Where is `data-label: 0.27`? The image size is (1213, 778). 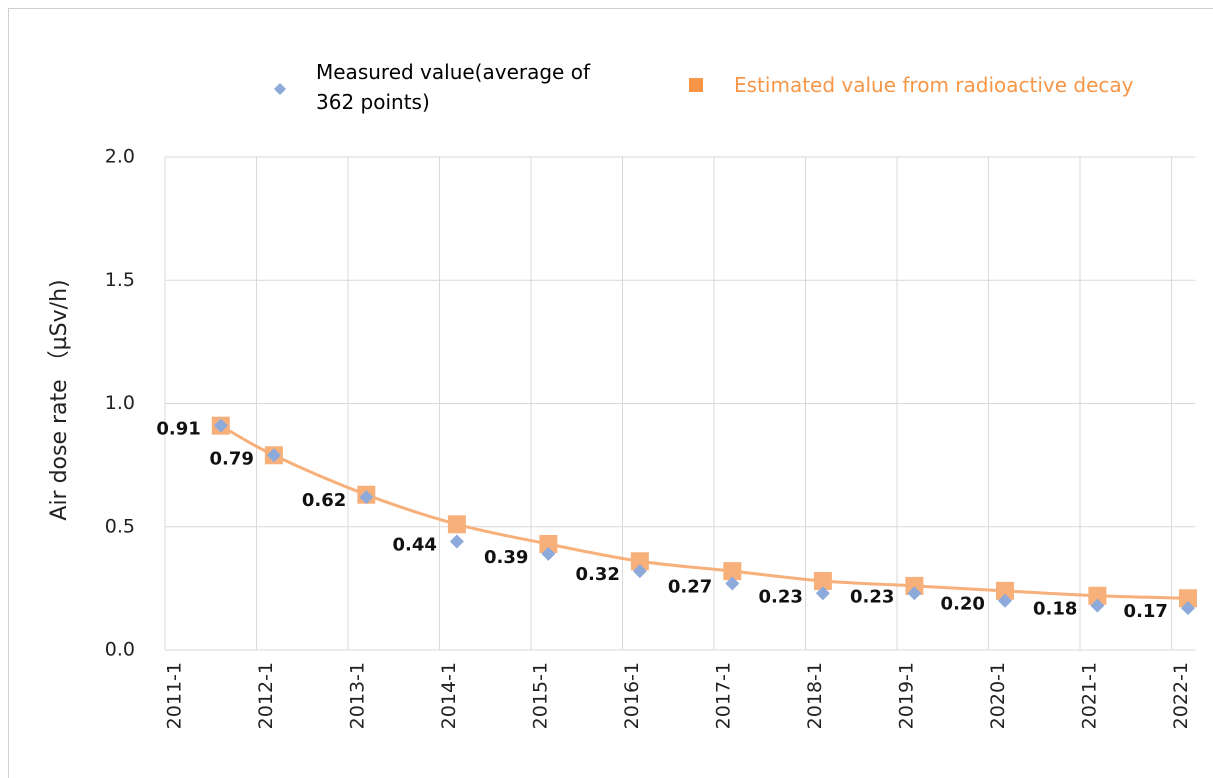 data-label: 0.27 is located at coordinates (690, 586).